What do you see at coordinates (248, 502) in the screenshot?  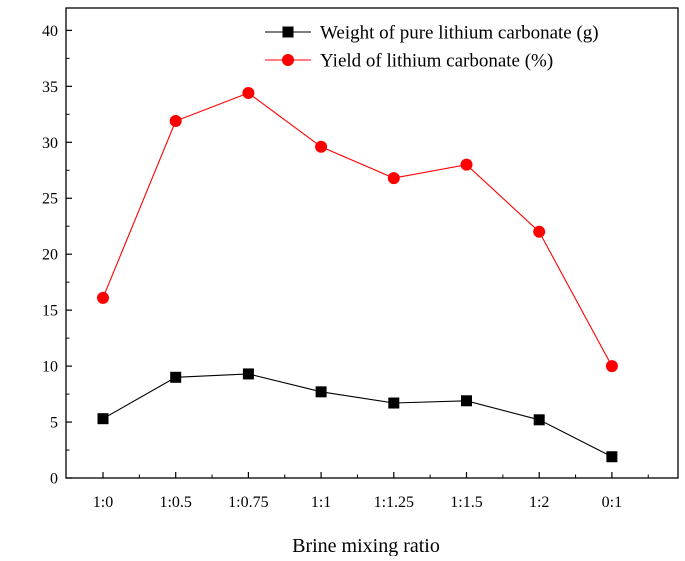 I see `x-tick-label: 1:0.75` at bounding box center [248, 502].